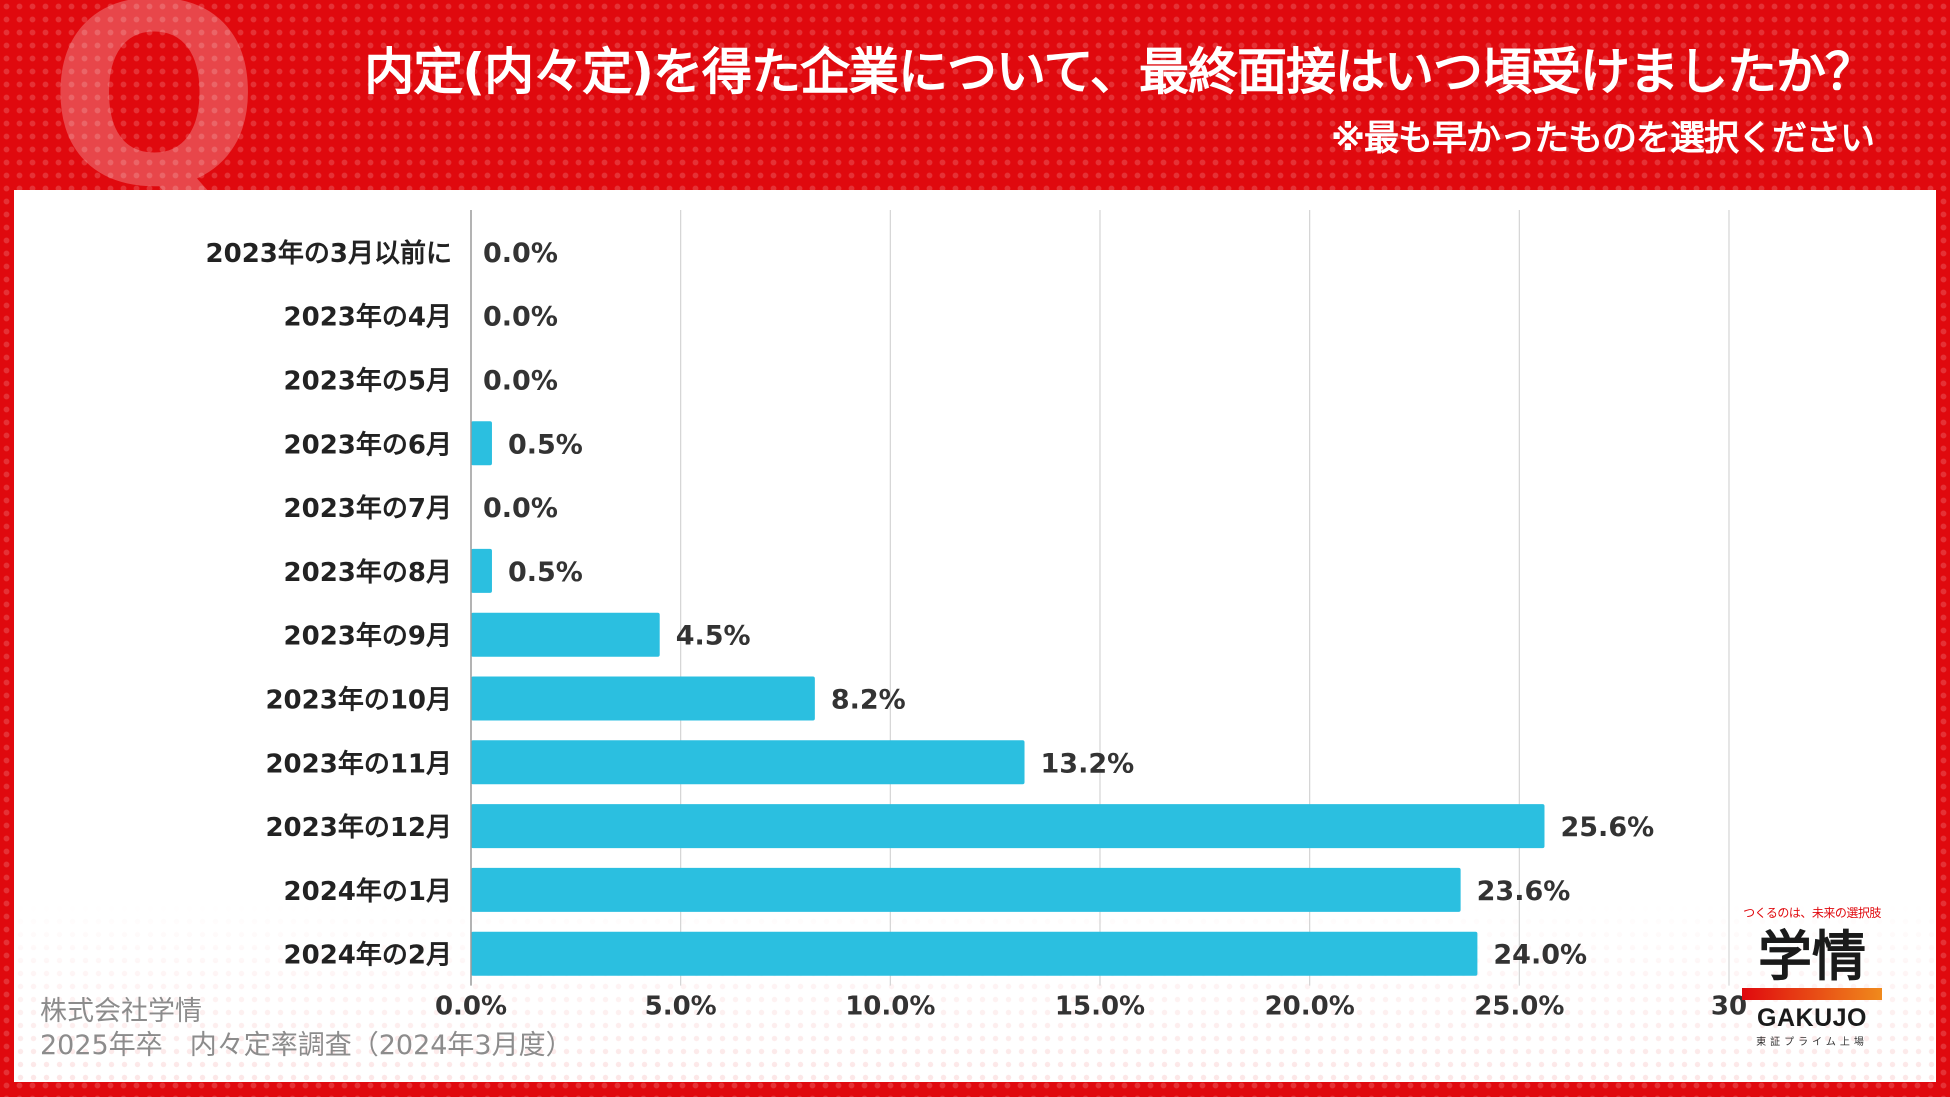  I want to click on value-label-6: 4.5%, so click(713, 636).